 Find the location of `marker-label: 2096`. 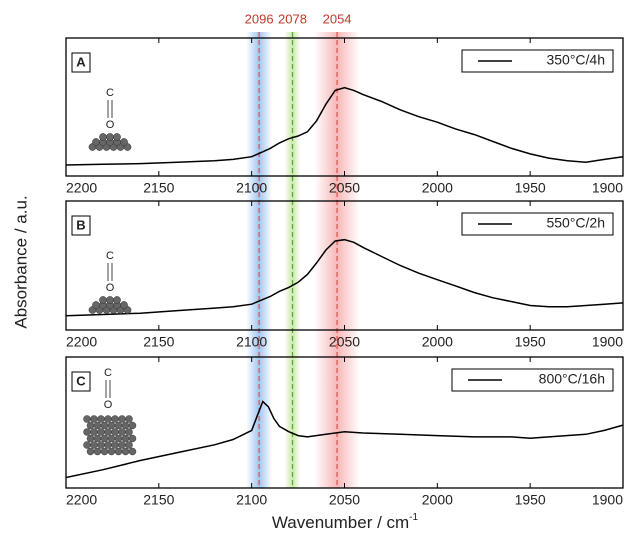

marker-label: 2096 is located at coordinates (259, 18).